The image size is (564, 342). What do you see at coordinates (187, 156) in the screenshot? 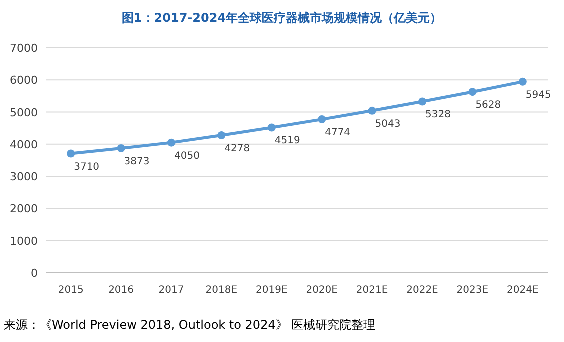
I see `data-label: 4050` at bounding box center [187, 156].